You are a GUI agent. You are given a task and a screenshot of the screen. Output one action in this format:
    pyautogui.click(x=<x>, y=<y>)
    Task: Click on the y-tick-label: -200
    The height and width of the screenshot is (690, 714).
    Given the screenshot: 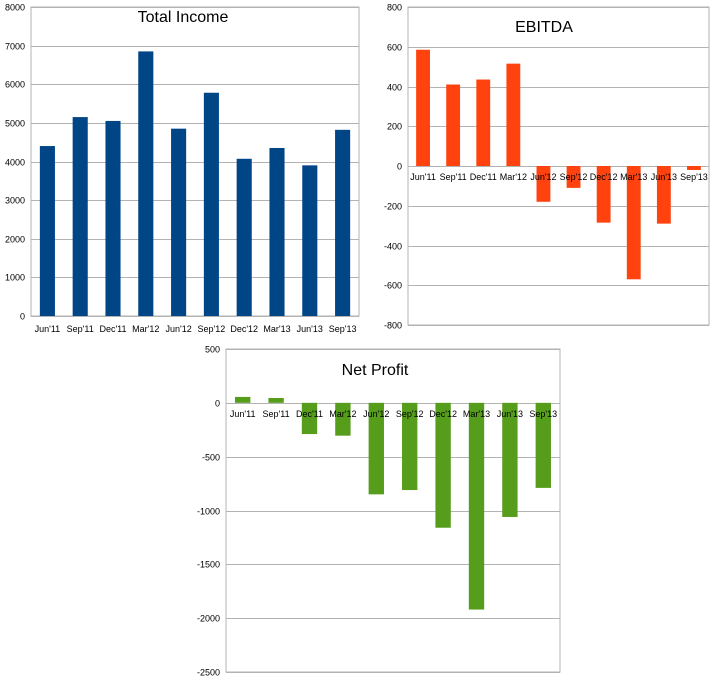 What is the action you would take?
    pyautogui.click(x=393, y=207)
    